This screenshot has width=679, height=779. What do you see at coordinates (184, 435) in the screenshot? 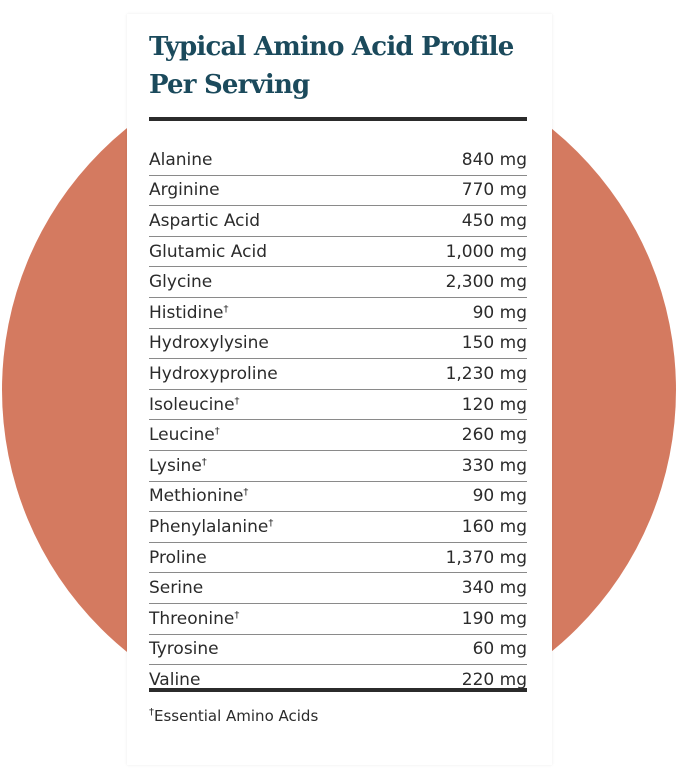
I see `amino-acid-name: Leucine†` at bounding box center [184, 435].